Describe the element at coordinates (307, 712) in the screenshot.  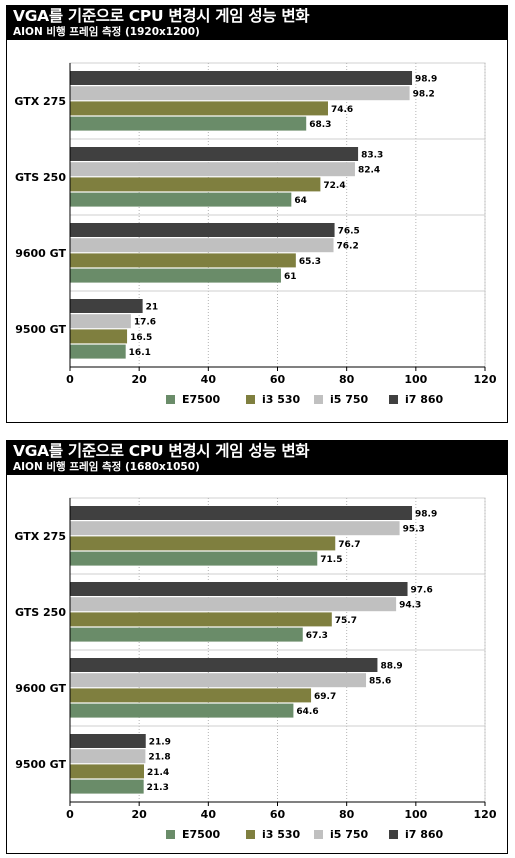
I see `data-label: 64.6` at that location.